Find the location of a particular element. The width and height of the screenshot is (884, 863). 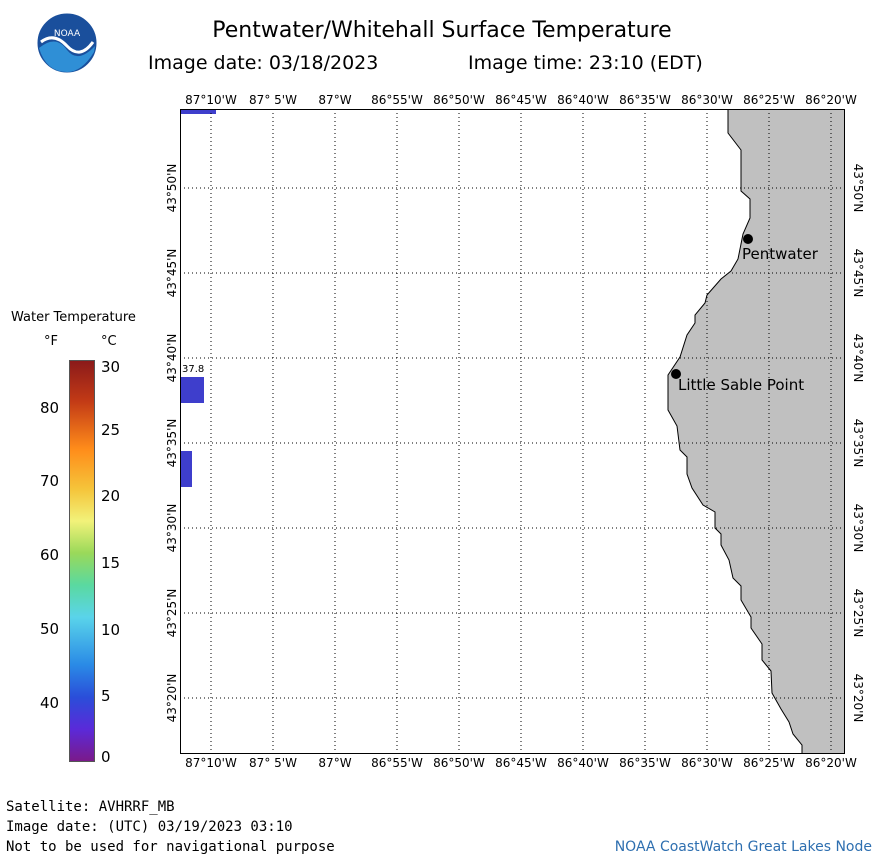

legend-f-tick: 40 is located at coordinates (50, 703).